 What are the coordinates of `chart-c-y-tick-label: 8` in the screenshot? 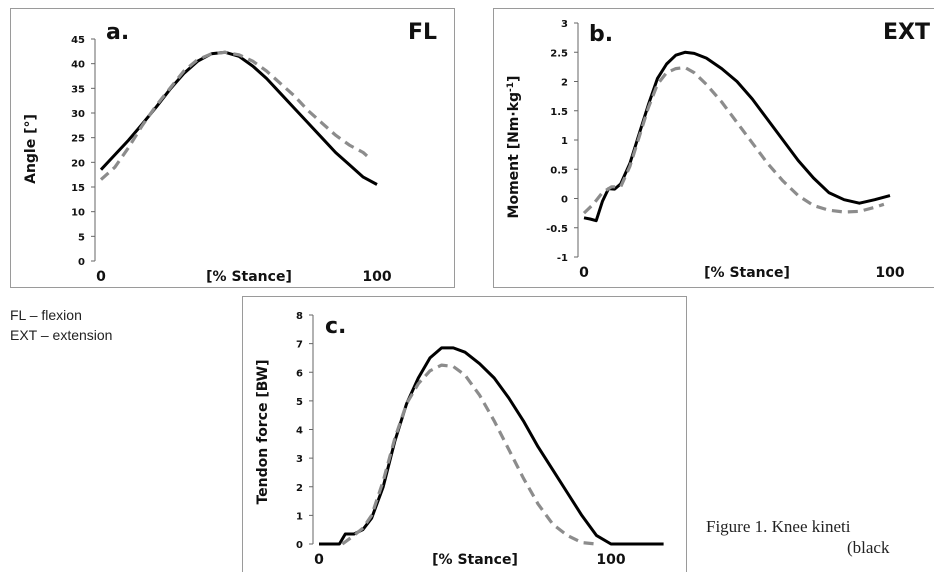 It's located at (299, 316).